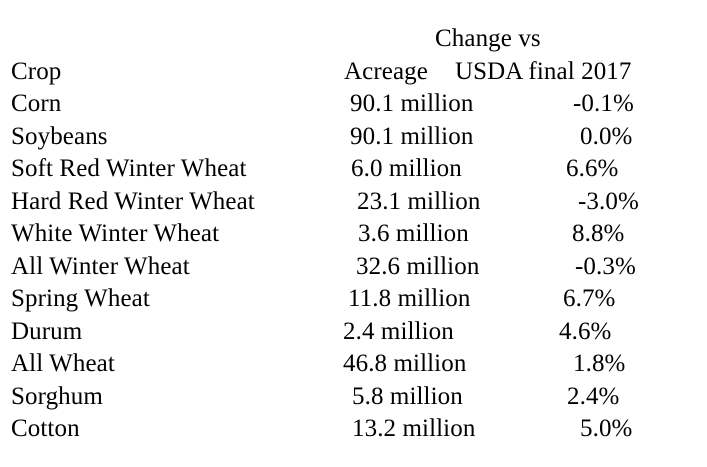 The width and height of the screenshot is (707, 467). Describe the element at coordinates (129, 168) in the screenshot. I see `crop-name: Soft Red Winter Wheat` at that location.